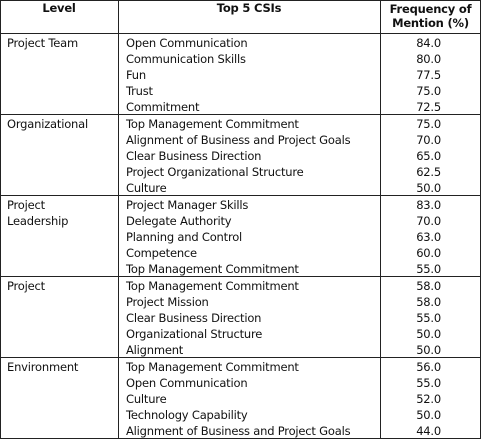 The image size is (481, 439). I want to click on frequency-cell: 65.0, so click(428, 156).